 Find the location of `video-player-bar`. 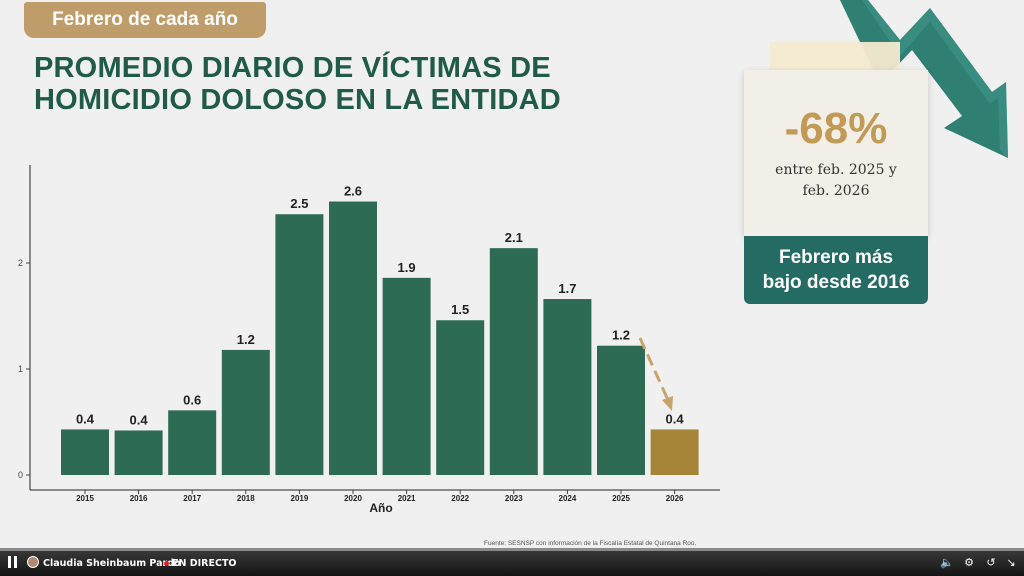

video-player-bar is located at coordinates (512, 562).